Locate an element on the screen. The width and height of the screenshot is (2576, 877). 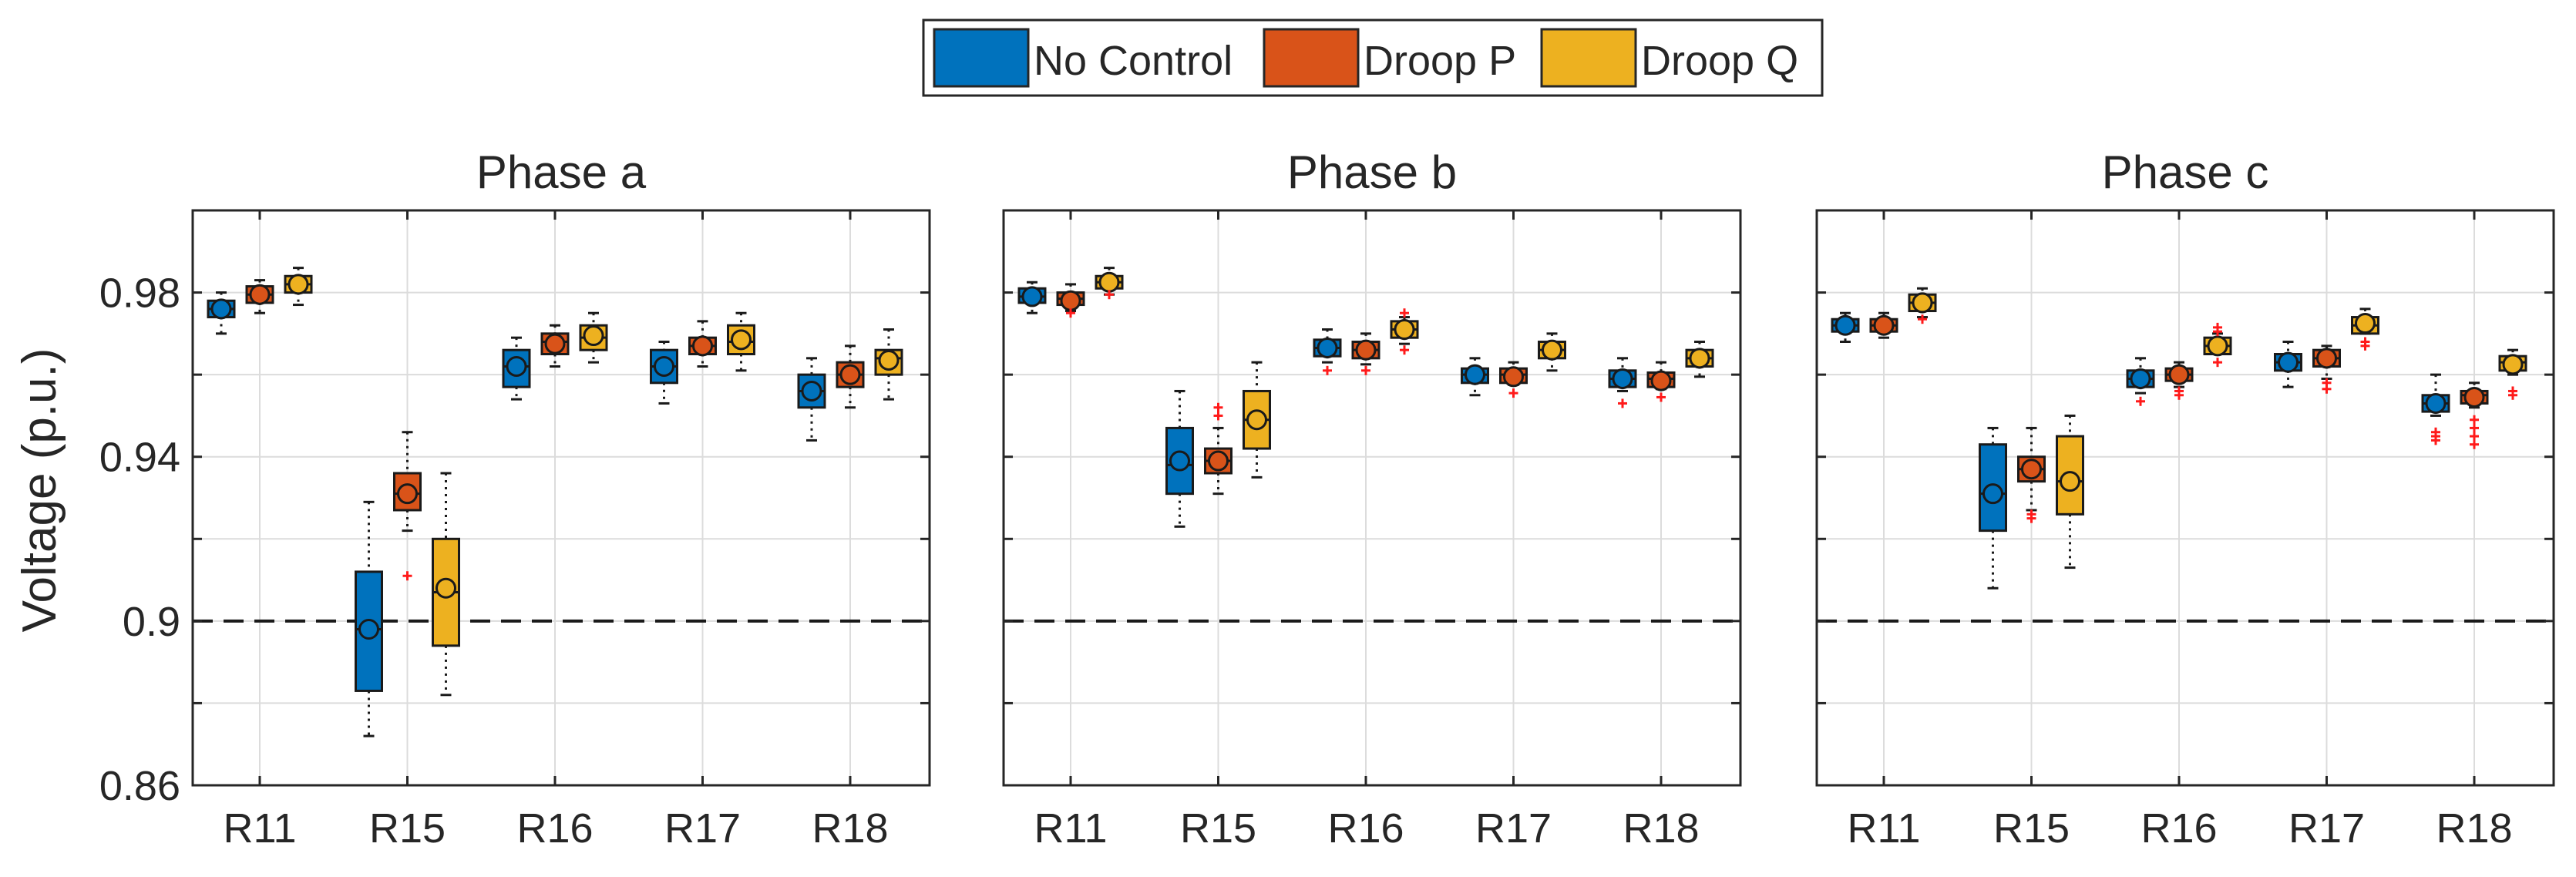
y-tick-label: 0.94 is located at coordinates (139, 458).